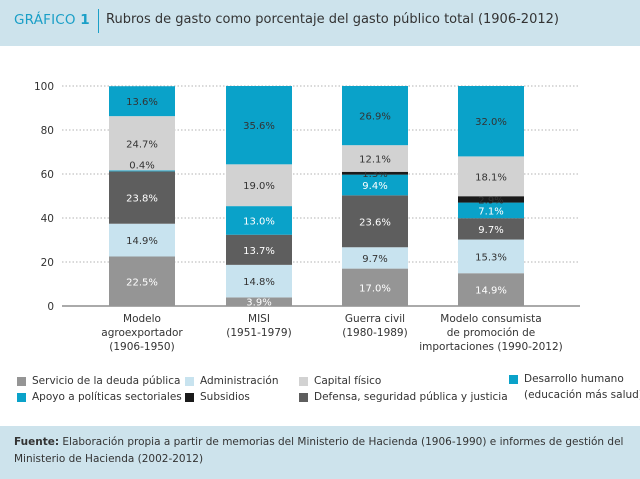 This screenshot has height=479, width=640. I want to click on data-label: 1.3%, so click(374, 174).